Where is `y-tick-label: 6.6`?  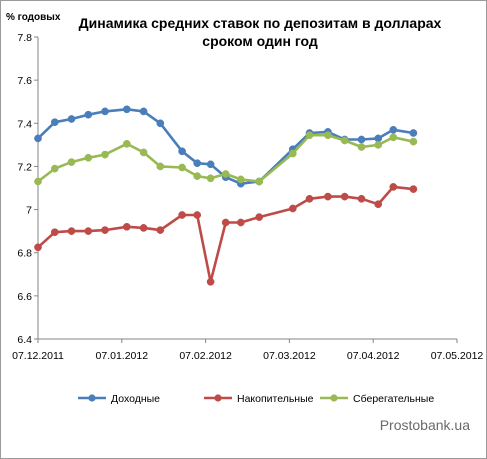 y-tick-label: 6.6 is located at coordinates (24, 297).